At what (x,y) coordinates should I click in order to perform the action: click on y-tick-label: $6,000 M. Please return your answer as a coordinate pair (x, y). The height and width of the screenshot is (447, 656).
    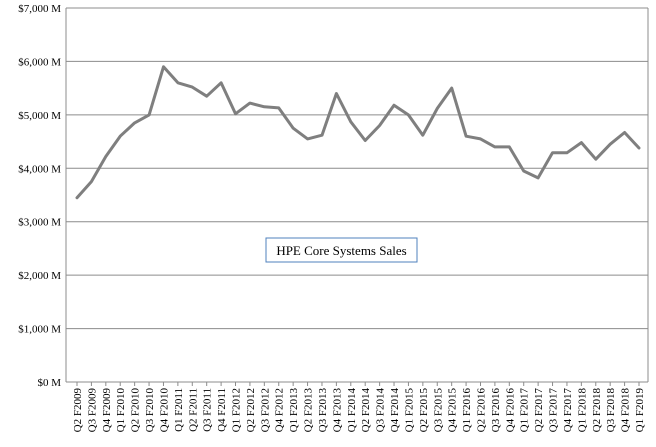
    Looking at the image, I should click on (39, 62).